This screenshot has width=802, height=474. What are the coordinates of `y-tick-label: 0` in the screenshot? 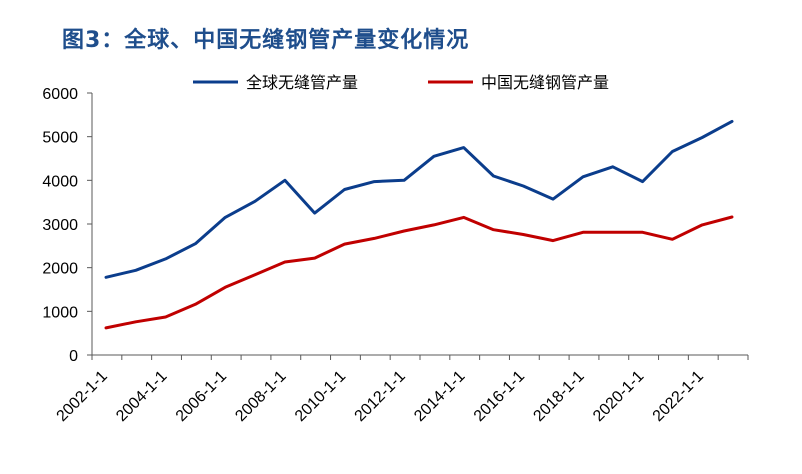 It's located at (73, 356).